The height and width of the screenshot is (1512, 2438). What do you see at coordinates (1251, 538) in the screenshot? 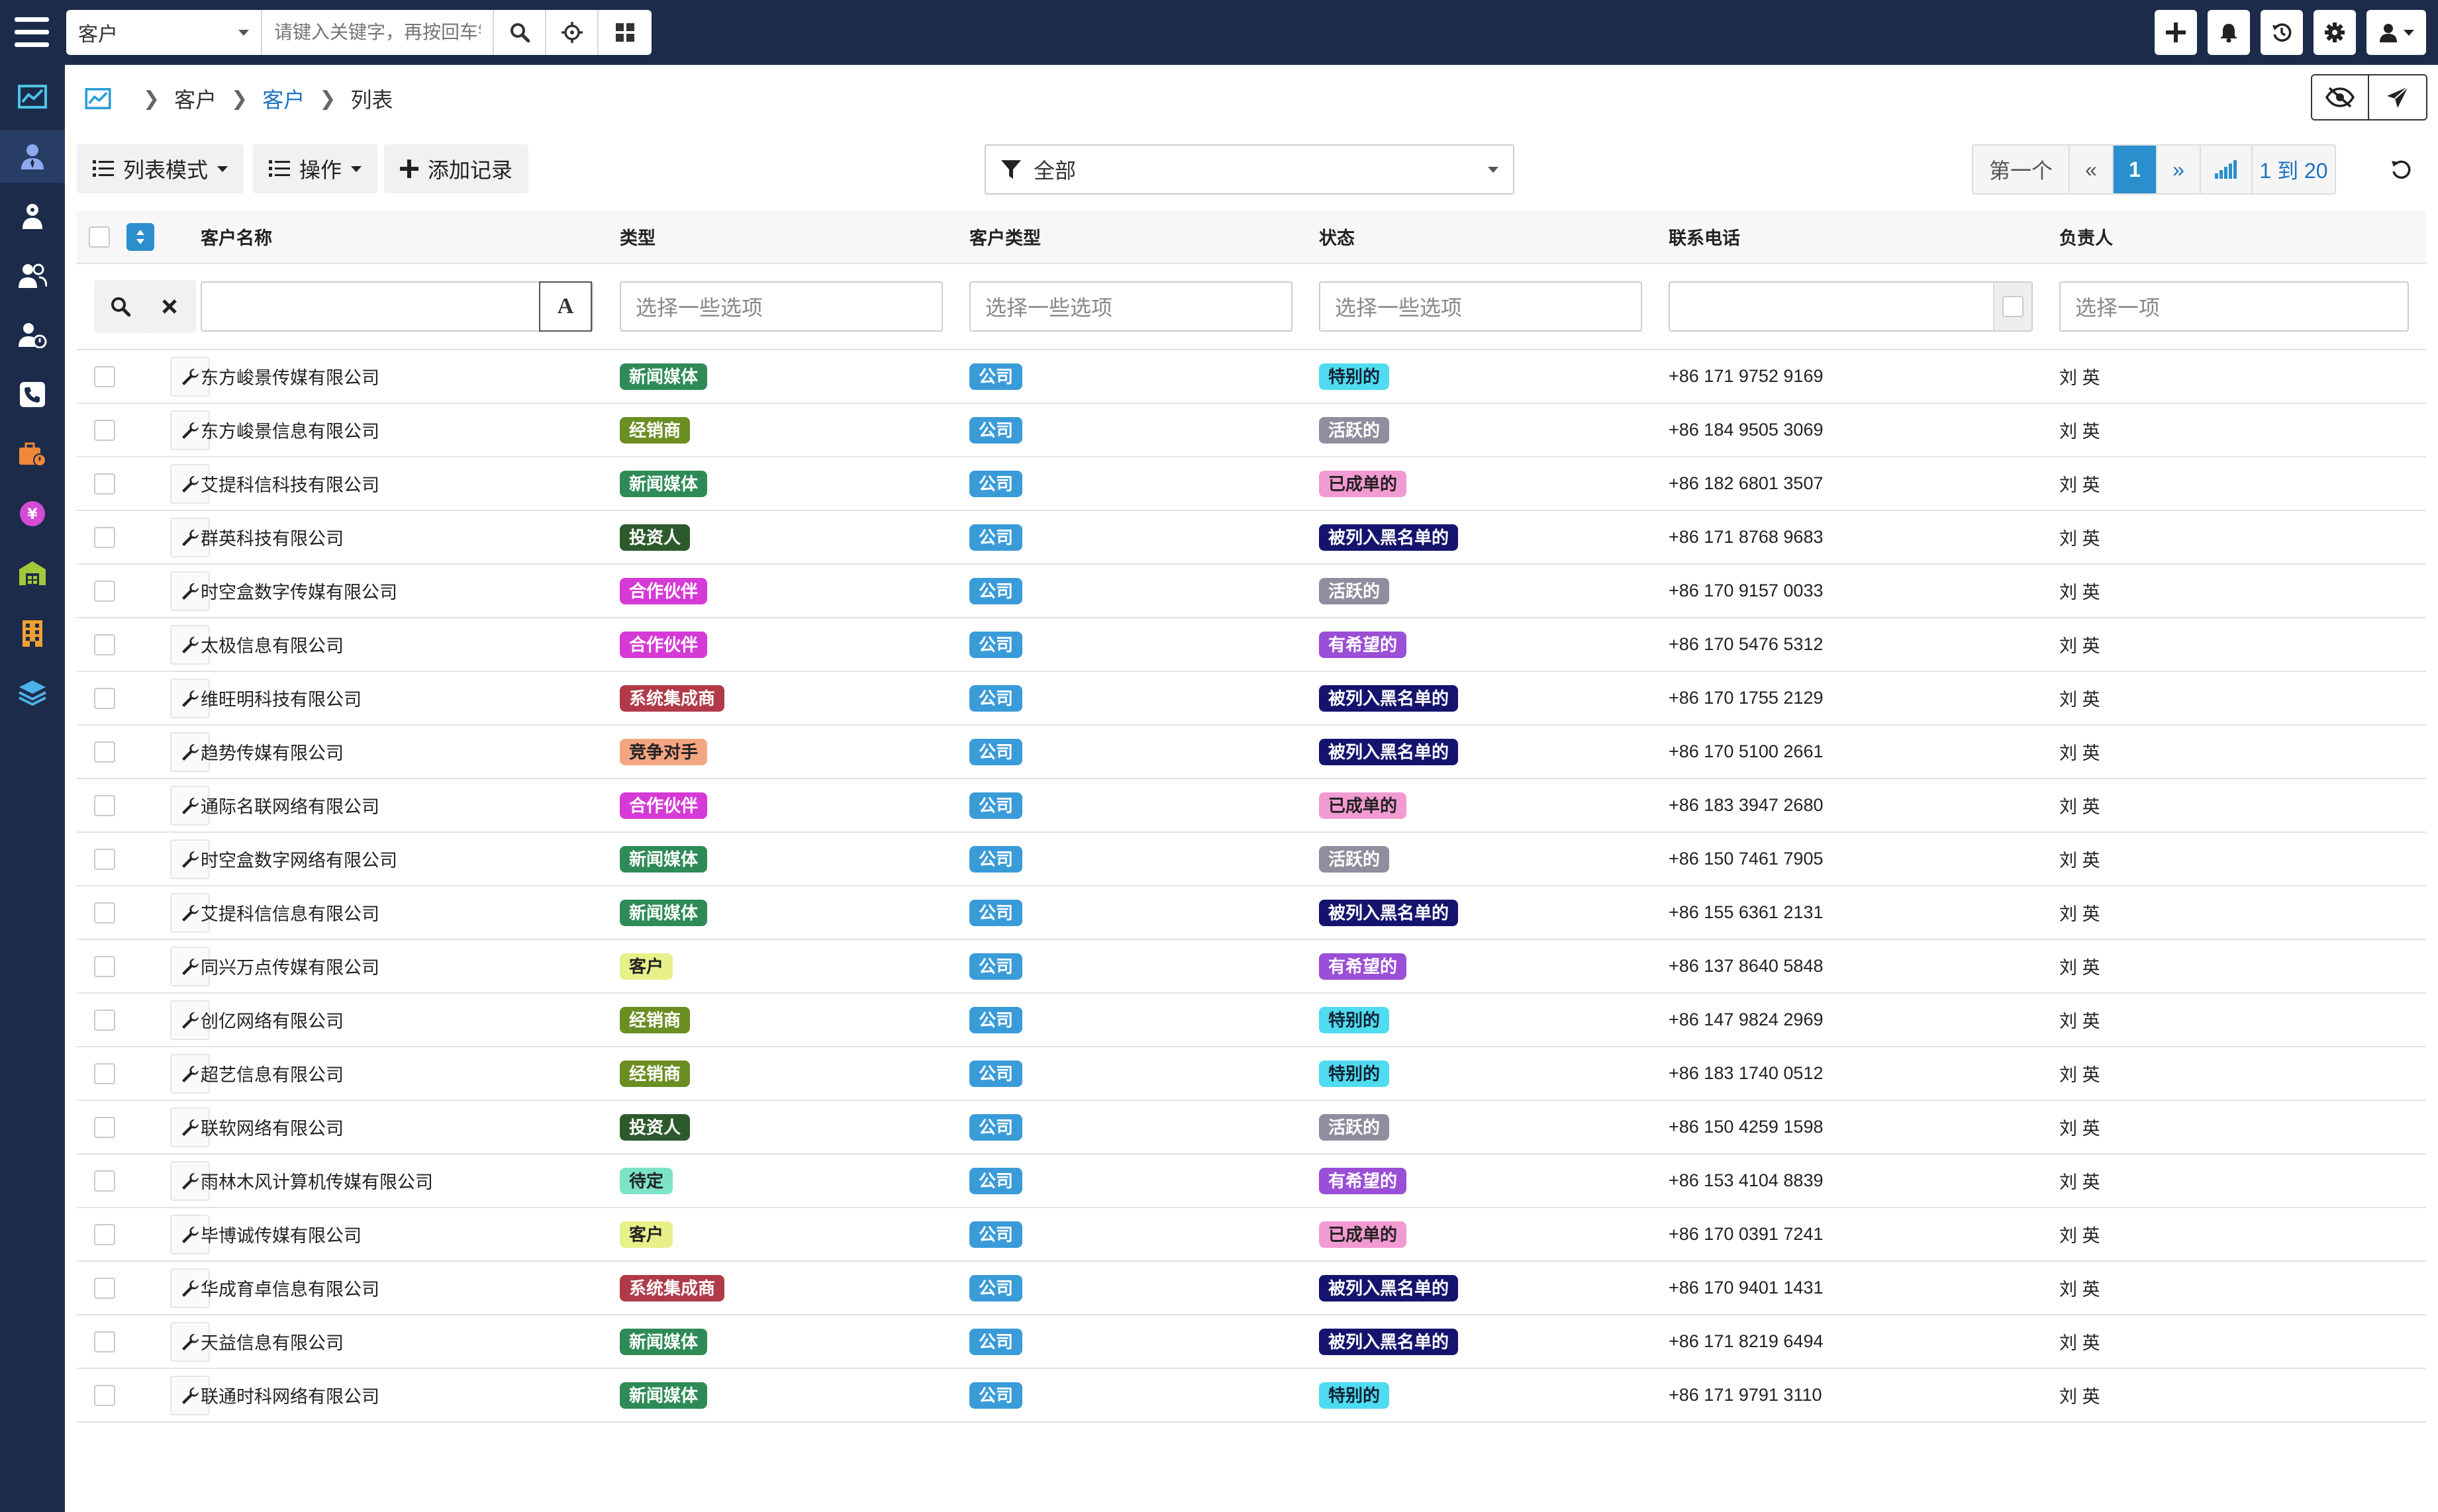
I see `table-row: 群英科技有限公司 投资人 公司 被列入黑名单的 +86 171 8768 9683 刘 英` at bounding box center [1251, 538].